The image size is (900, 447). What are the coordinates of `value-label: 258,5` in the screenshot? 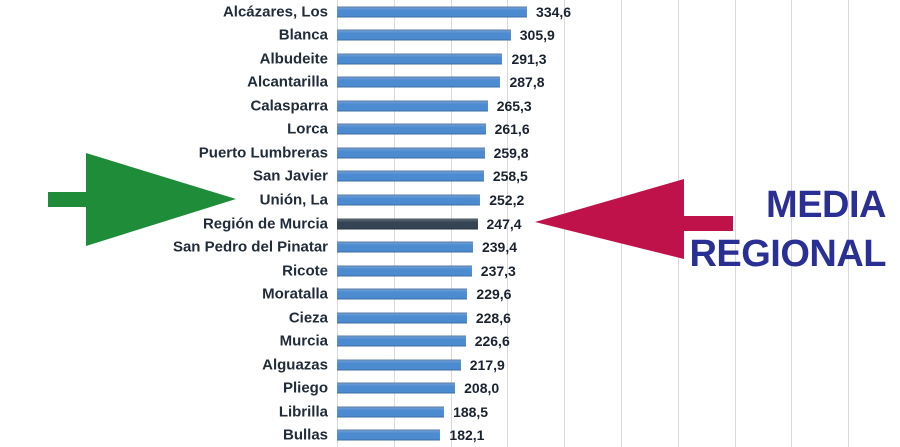 It's located at (510, 176).